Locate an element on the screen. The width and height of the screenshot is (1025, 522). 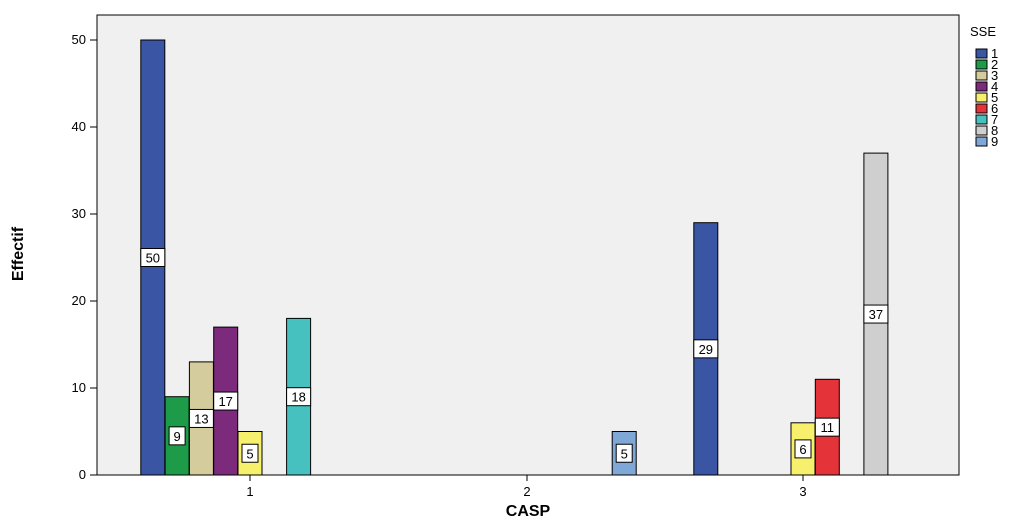
y-tick-label: 0 is located at coordinates (82, 474).